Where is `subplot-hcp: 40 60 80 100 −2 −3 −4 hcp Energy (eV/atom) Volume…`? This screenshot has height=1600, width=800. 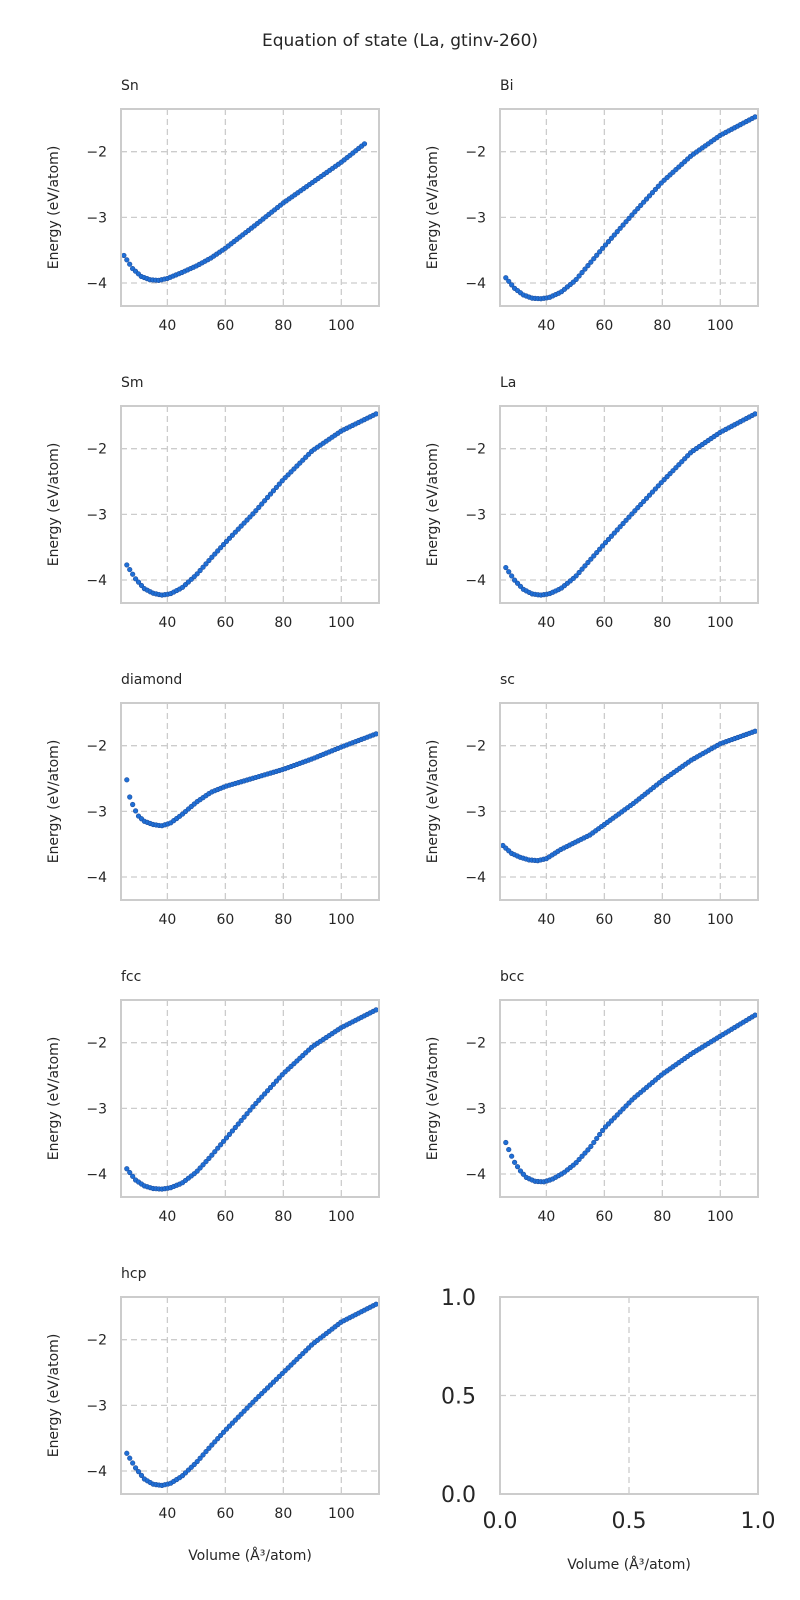 subplot-hcp: 40 60 80 100 −2 −3 −4 hcp Energy (eV/atom) Volume… is located at coordinates (213, 1415).